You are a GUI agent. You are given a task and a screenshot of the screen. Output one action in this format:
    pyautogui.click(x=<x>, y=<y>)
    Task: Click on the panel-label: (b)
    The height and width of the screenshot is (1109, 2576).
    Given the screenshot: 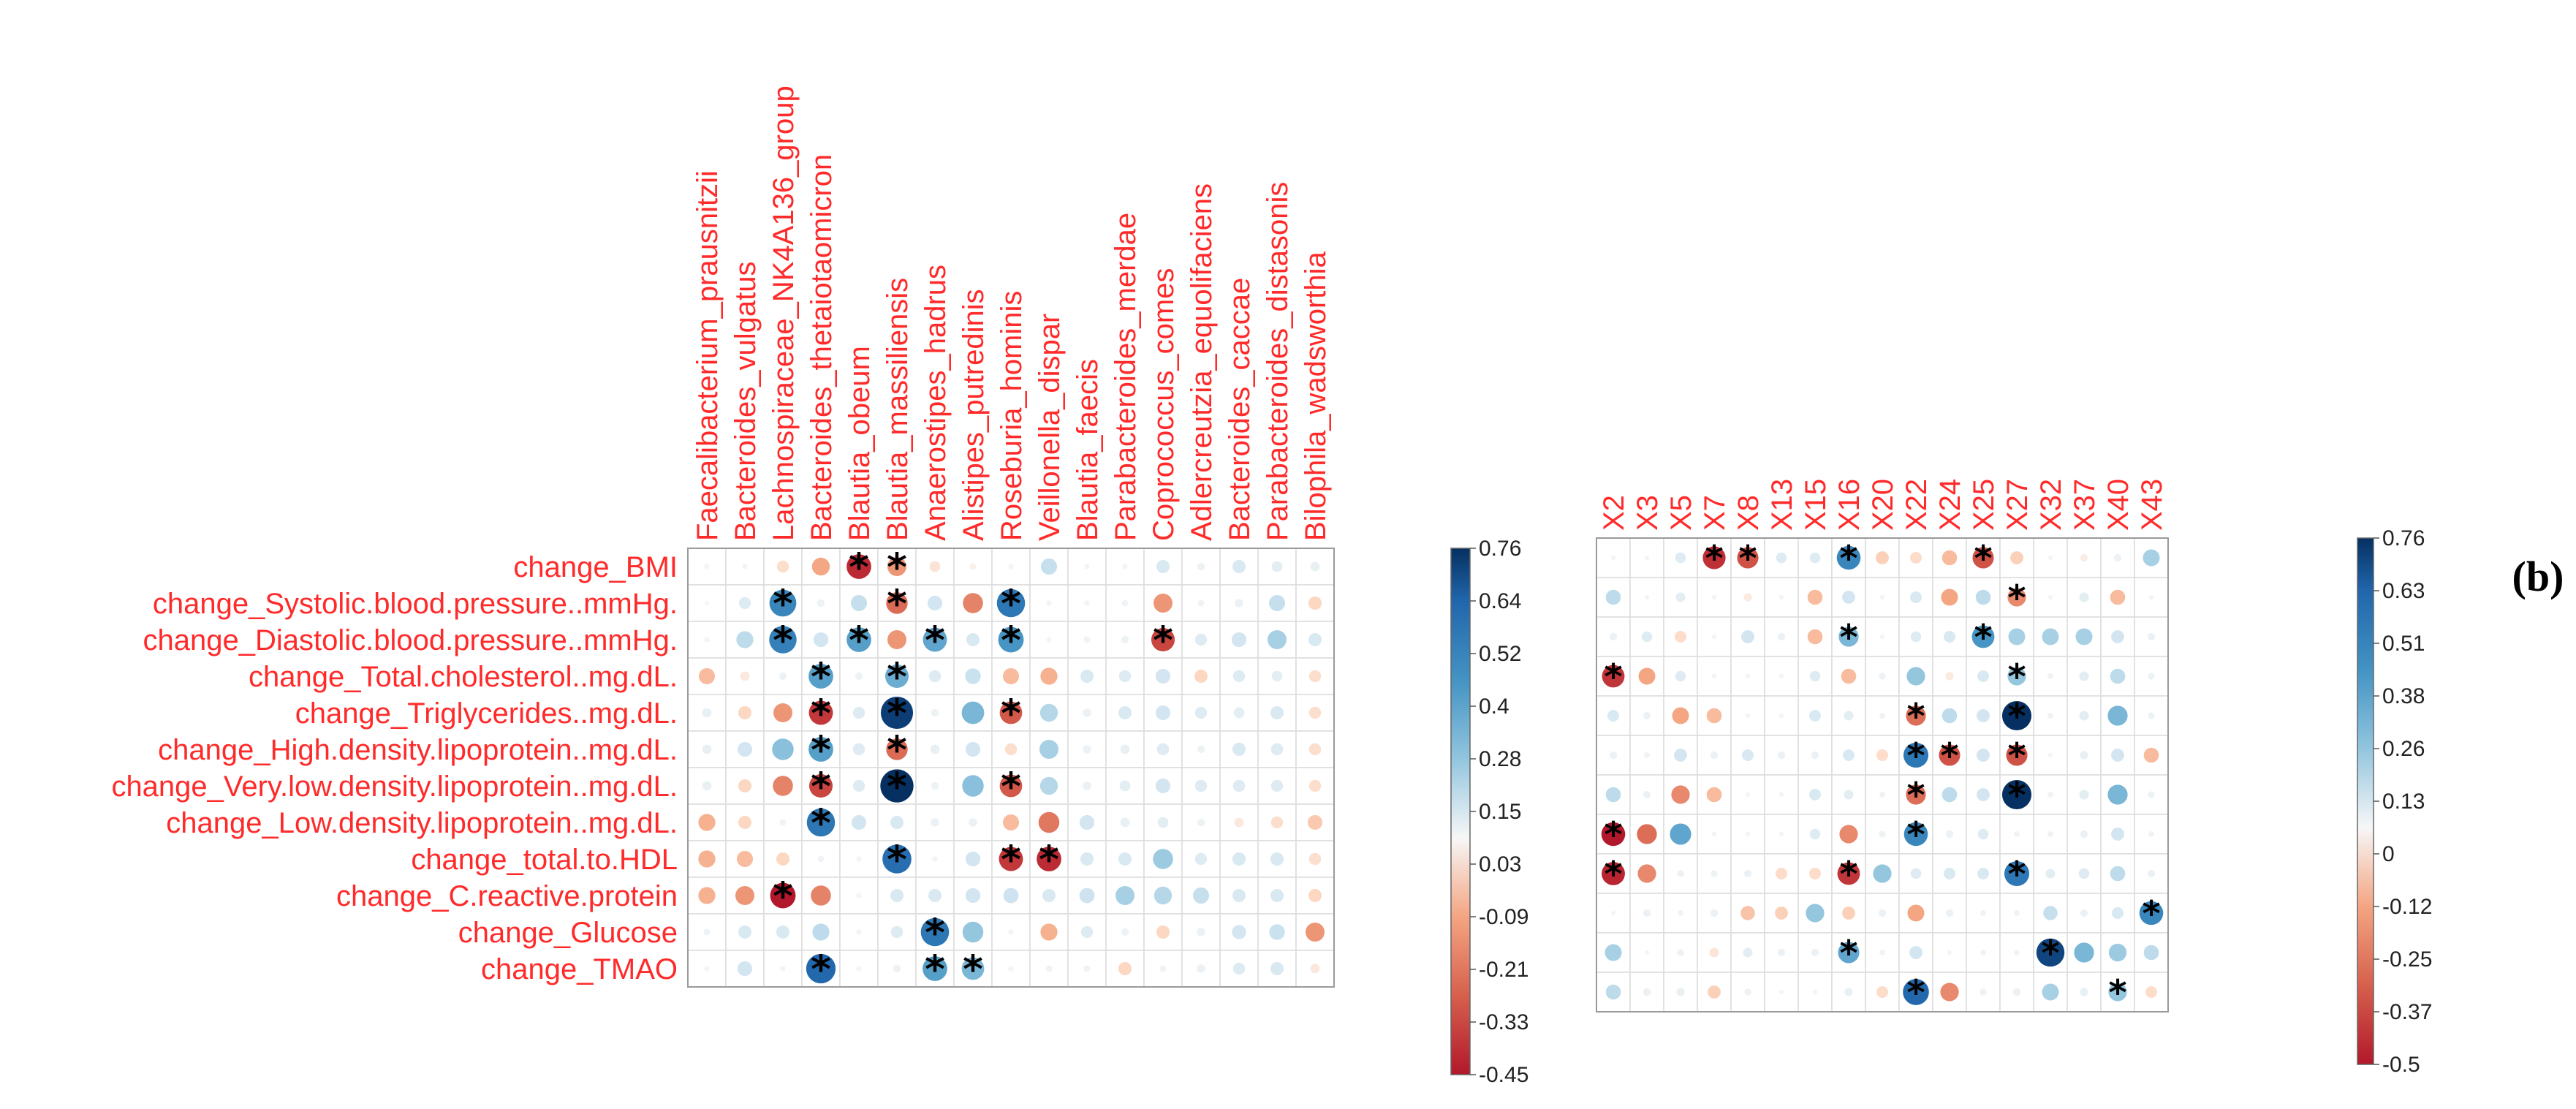 What is the action you would take?
    pyautogui.click(x=2538, y=576)
    